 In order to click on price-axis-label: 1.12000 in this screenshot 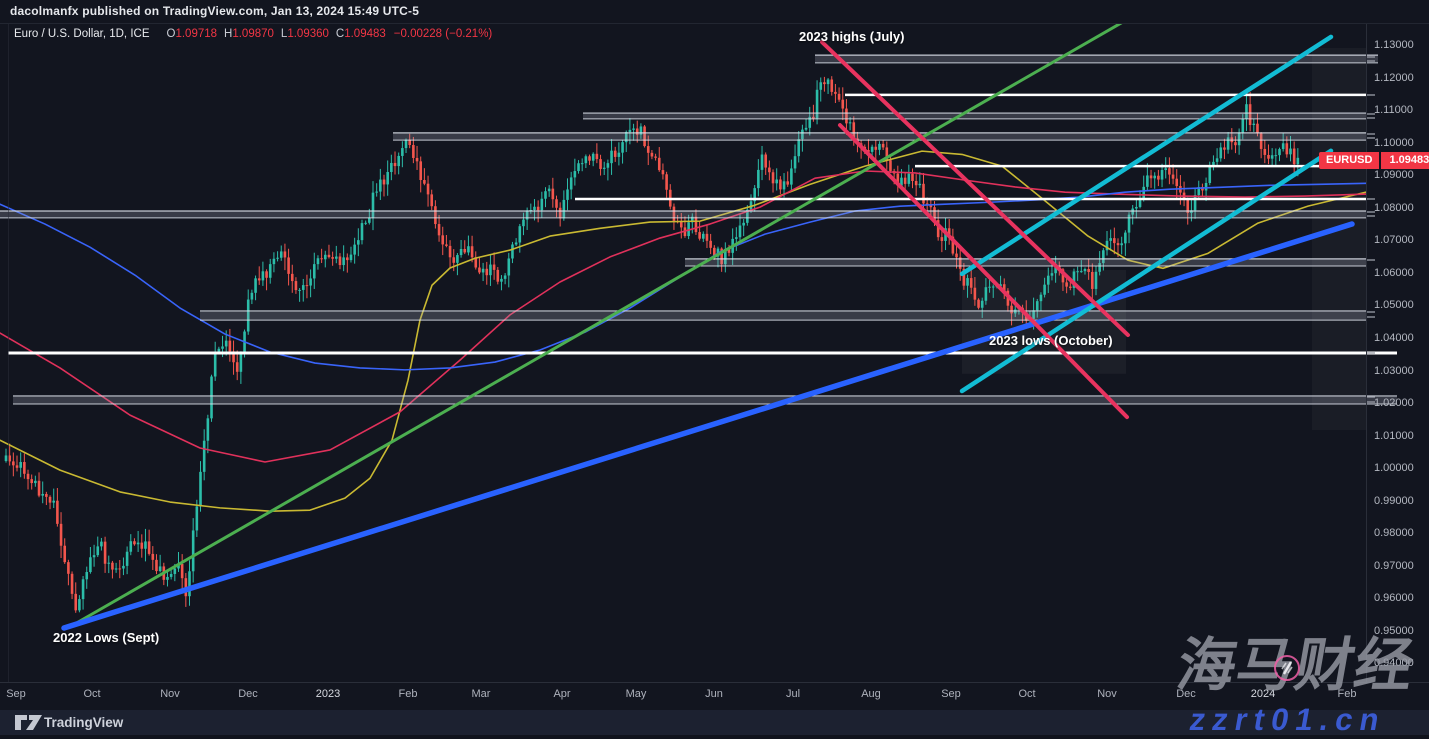, I will do `click(1394, 77)`.